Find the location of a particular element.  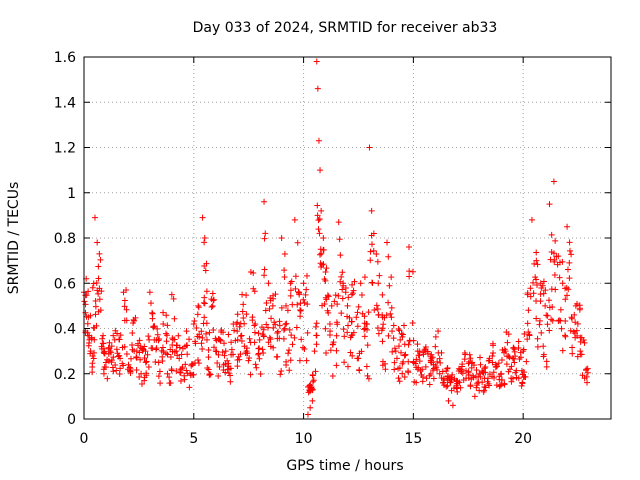

x-tick-label: 0 is located at coordinates (84, 439).